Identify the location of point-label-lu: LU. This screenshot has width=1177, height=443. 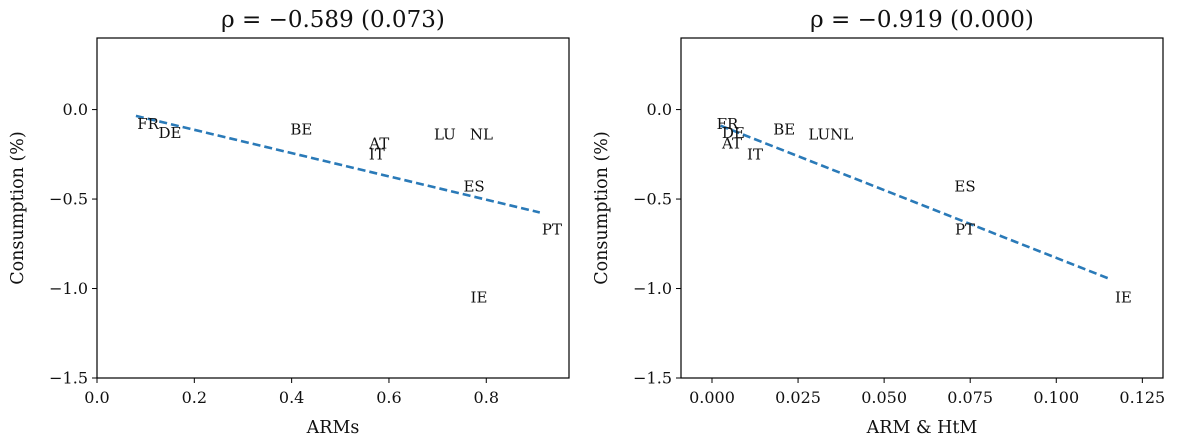
(445, 135).